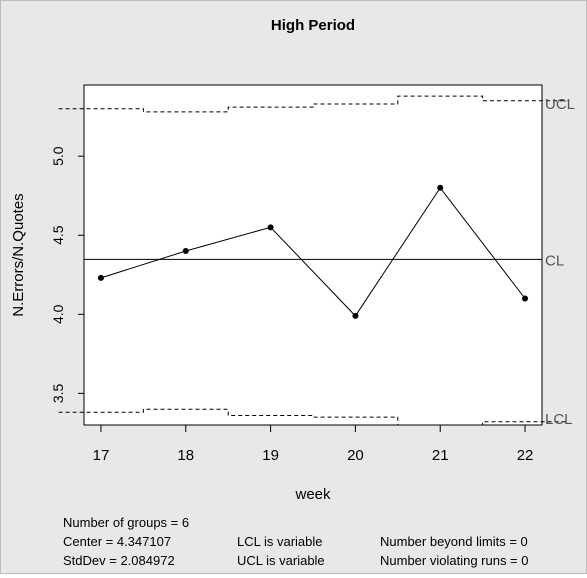 This screenshot has height=578, width=587. I want to click on y-axis: 3.5 4.0 4.5 5.0, so click(67, 274).